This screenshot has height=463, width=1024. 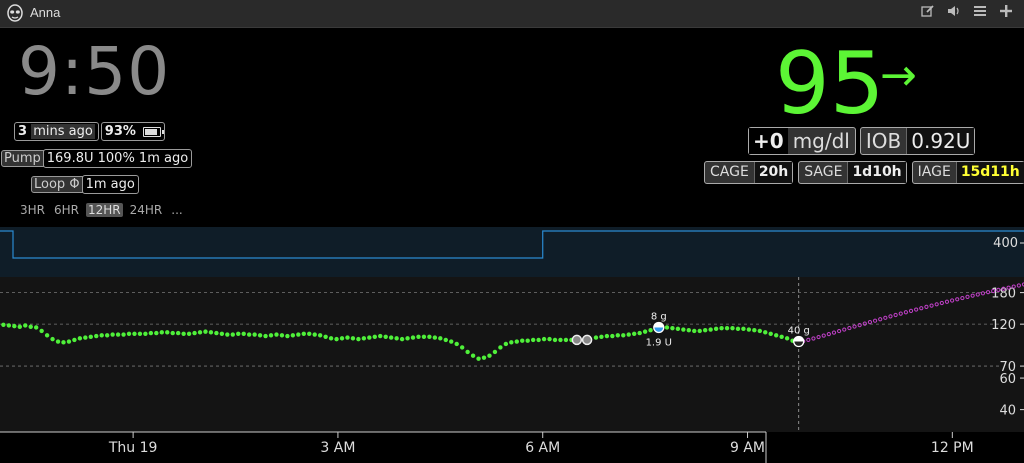 I want to click on last-reading-age: 3 mins ago, so click(x=56, y=131).